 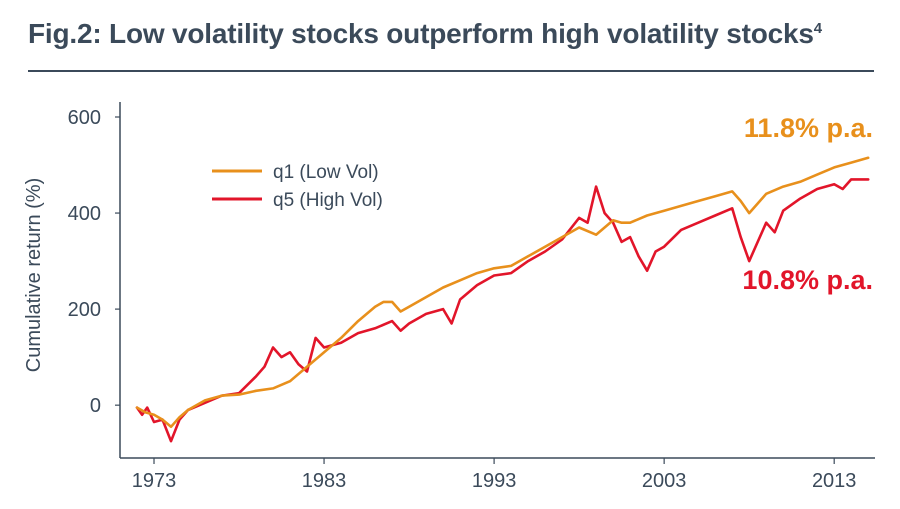 What do you see at coordinates (807, 204) in the screenshot?
I see `chart-annotations: 11.8% p.a. 10.8% p.a.` at bounding box center [807, 204].